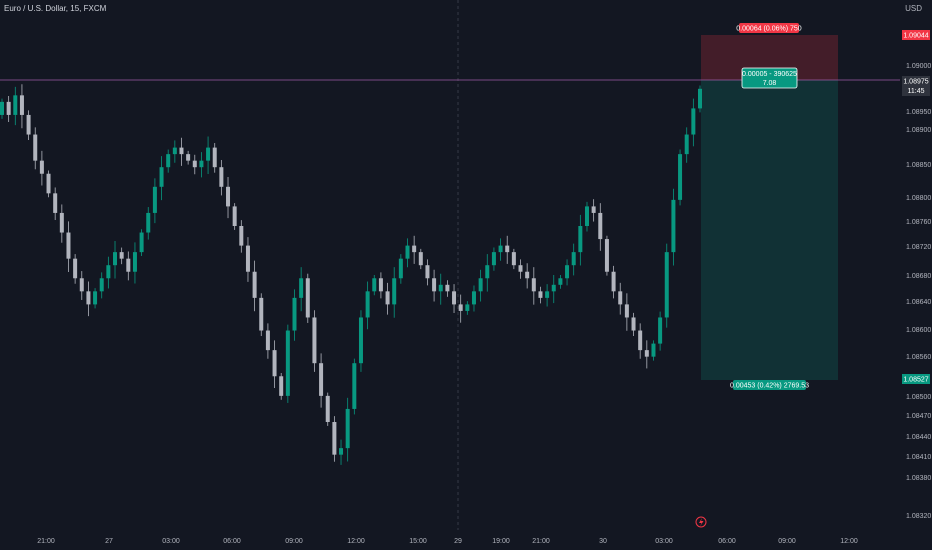 The height and width of the screenshot is (550, 932). What do you see at coordinates (913, 8) in the screenshot?
I see `currency-label: USD` at bounding box center [913, 8].